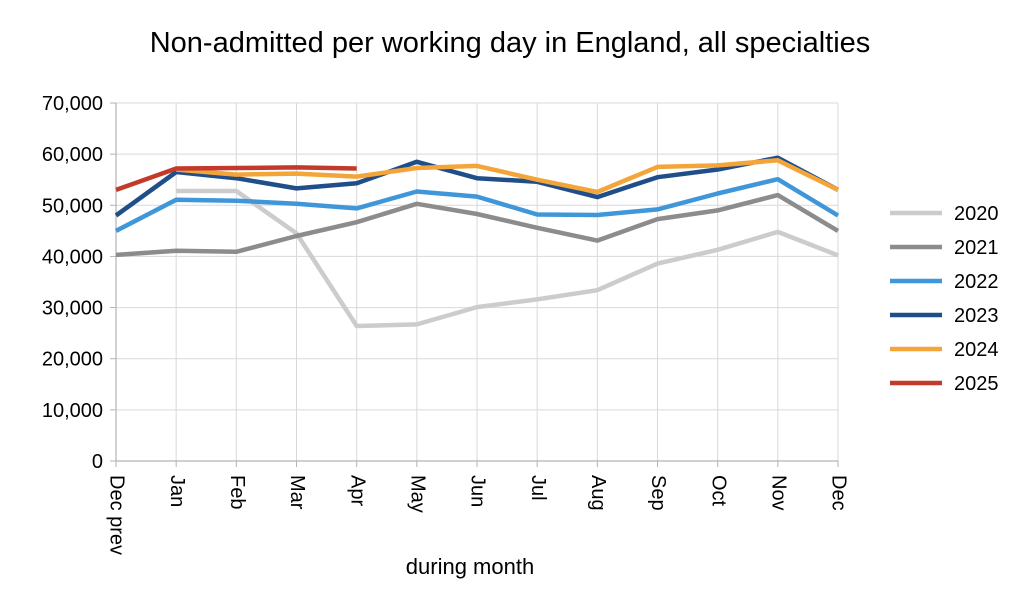 This screenshot has width=1024, height=589. I want to click on x-tick-label: Apr, so click(357, 490).